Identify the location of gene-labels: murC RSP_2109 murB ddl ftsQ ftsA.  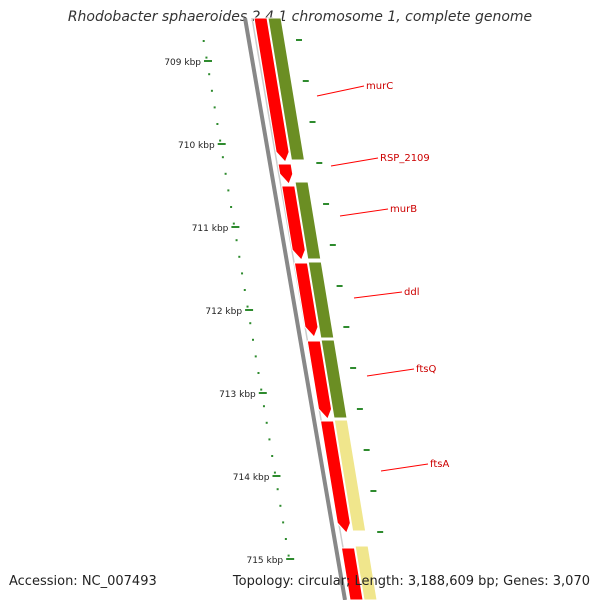
(382, 276).